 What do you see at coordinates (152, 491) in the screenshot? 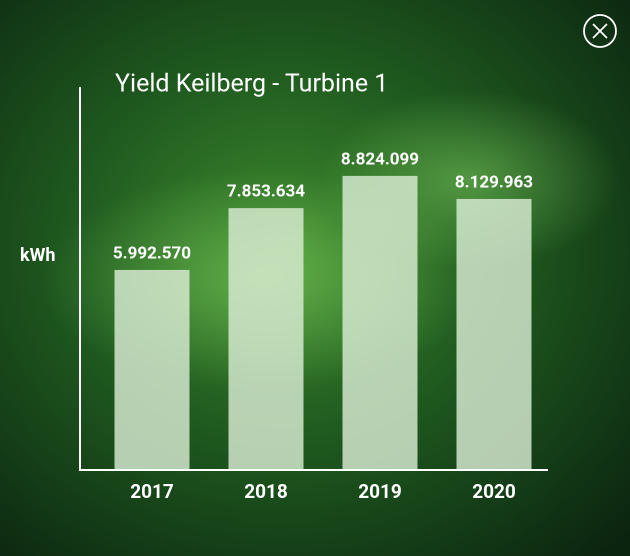
I see `x-tick-label: 2017` at bounding box center [152, 491].